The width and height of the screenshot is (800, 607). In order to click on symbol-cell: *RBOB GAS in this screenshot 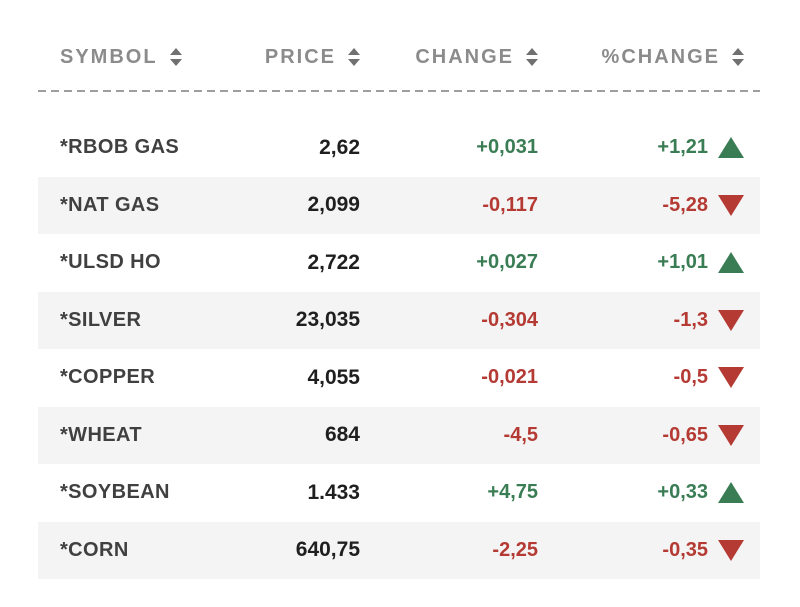, I will do `click(120, 147)`.